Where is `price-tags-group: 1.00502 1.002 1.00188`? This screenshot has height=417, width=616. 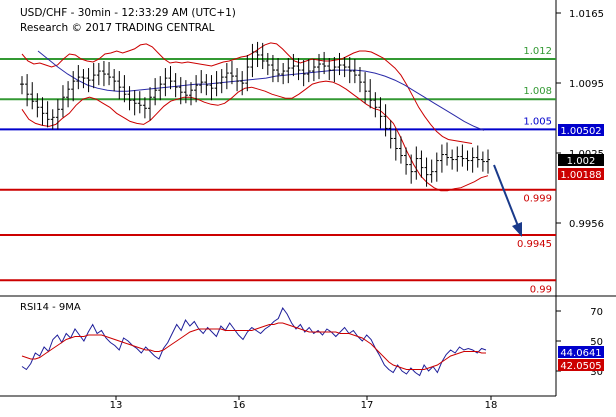
price-tags-group: 1.00502 1.002 1.00188 is located at coordinates (581, 152).